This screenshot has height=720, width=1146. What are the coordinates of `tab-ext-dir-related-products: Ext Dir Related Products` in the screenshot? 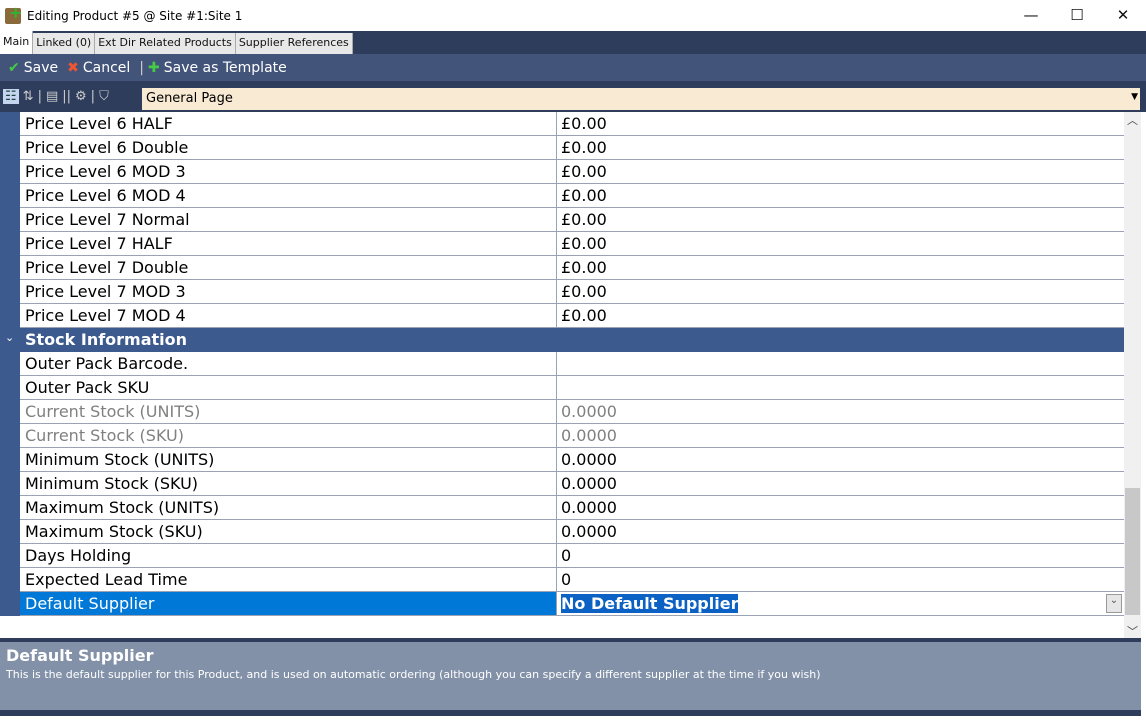 It's located at (165, 43).